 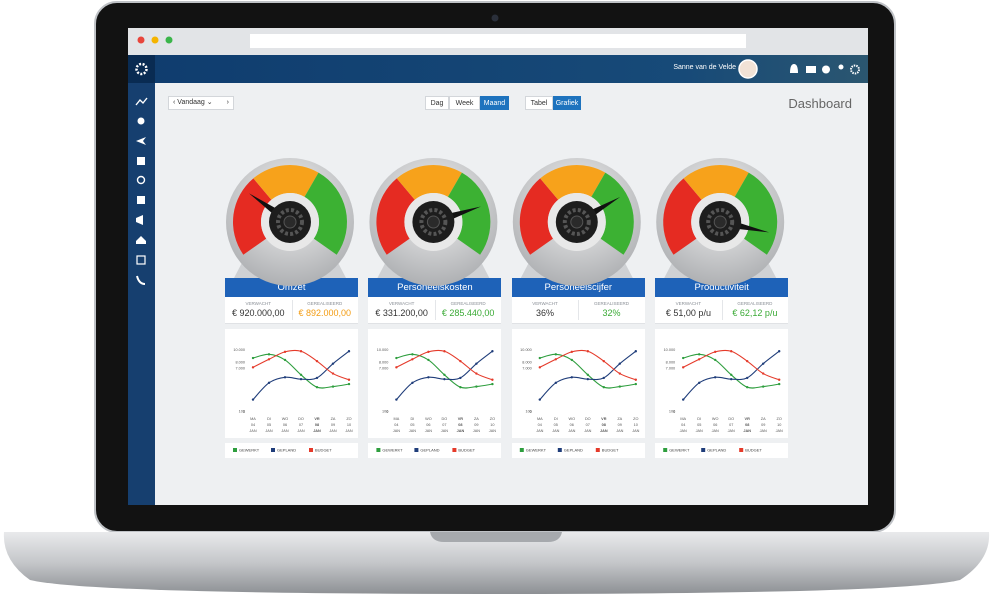 What do you see at coordinates (811, 69) in the screenshot?
I see `mail-icon` at bounding box center [811, 69].